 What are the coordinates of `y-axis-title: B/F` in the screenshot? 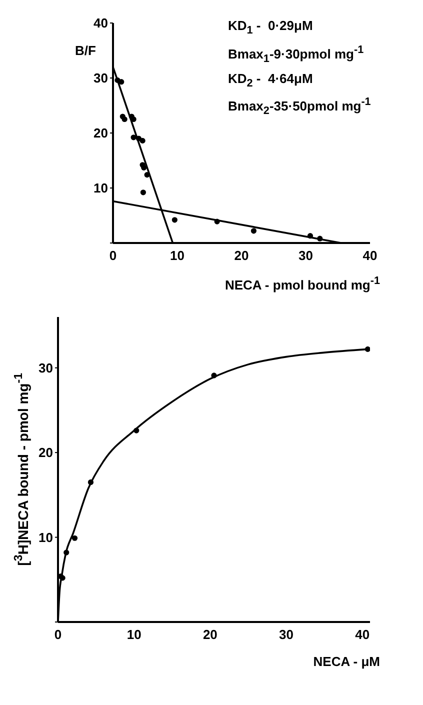 It's located at (85, 50).